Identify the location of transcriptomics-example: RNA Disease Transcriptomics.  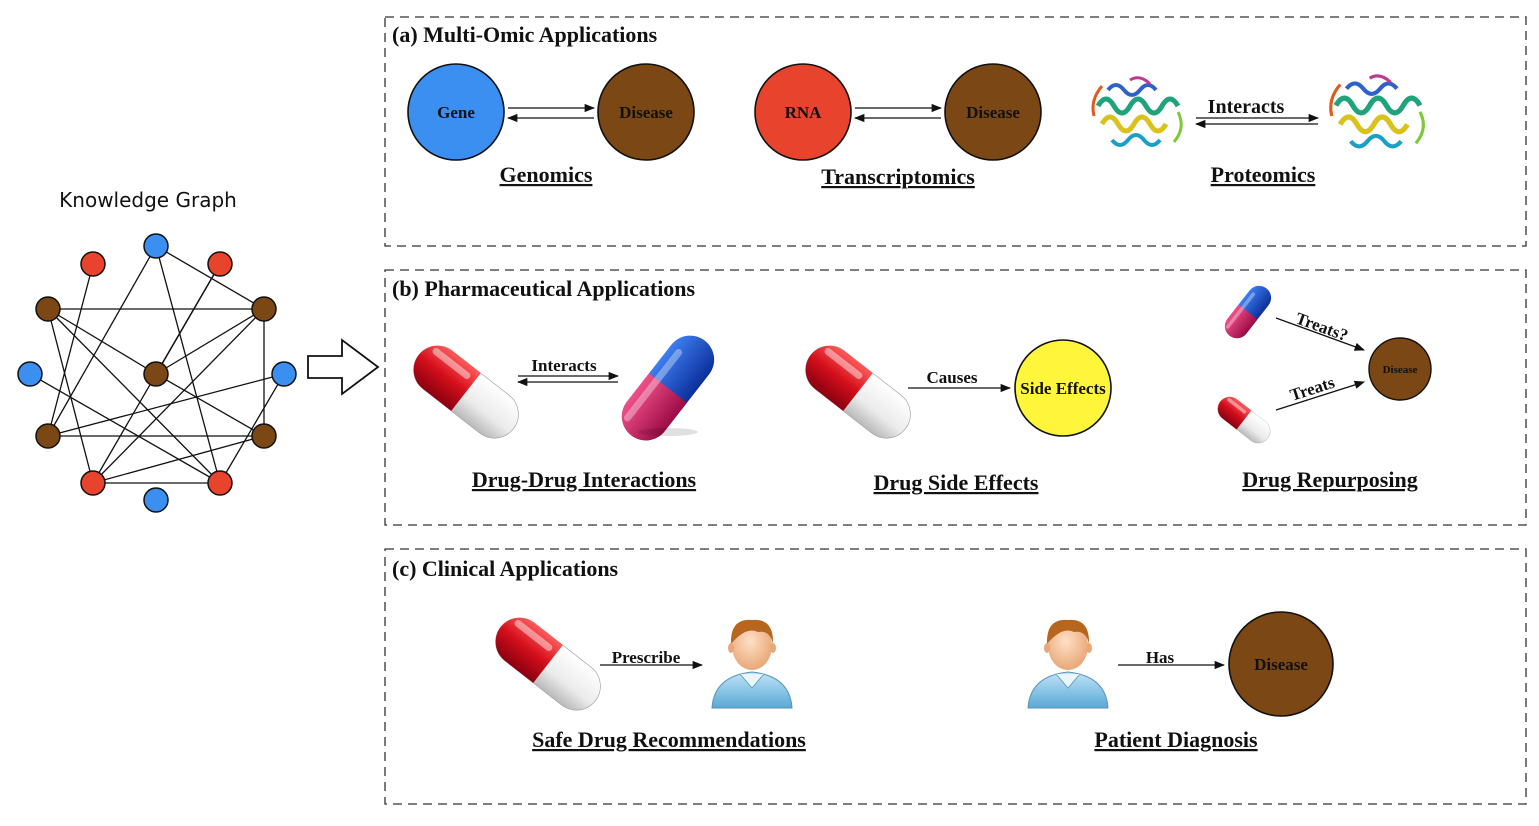
(898, 126).